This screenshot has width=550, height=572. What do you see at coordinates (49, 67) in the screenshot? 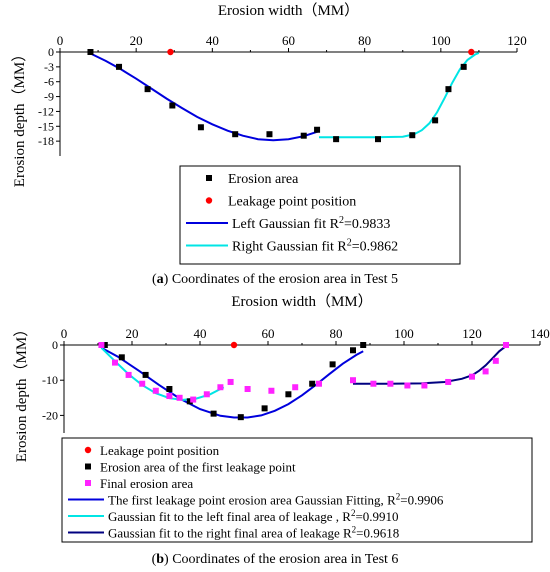
I see `y-tick-label: -3` at bounding box center [49, 67].